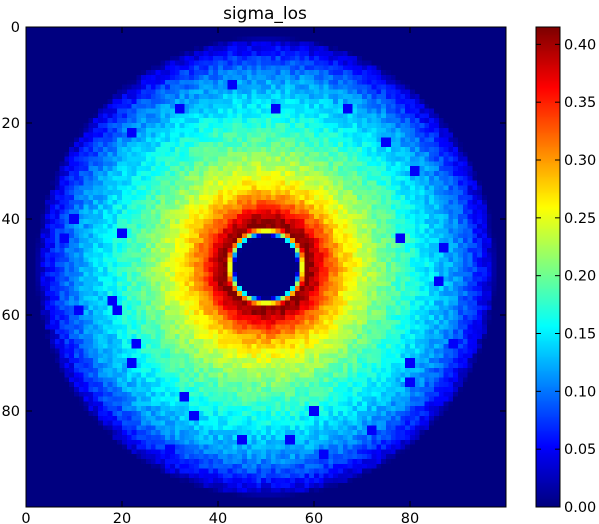 This screenshot has width=599, height=524. Describe the element at coordinates (580, 161) in the screenshot. I see `colorbar-tick-label: 0.30` at that location.